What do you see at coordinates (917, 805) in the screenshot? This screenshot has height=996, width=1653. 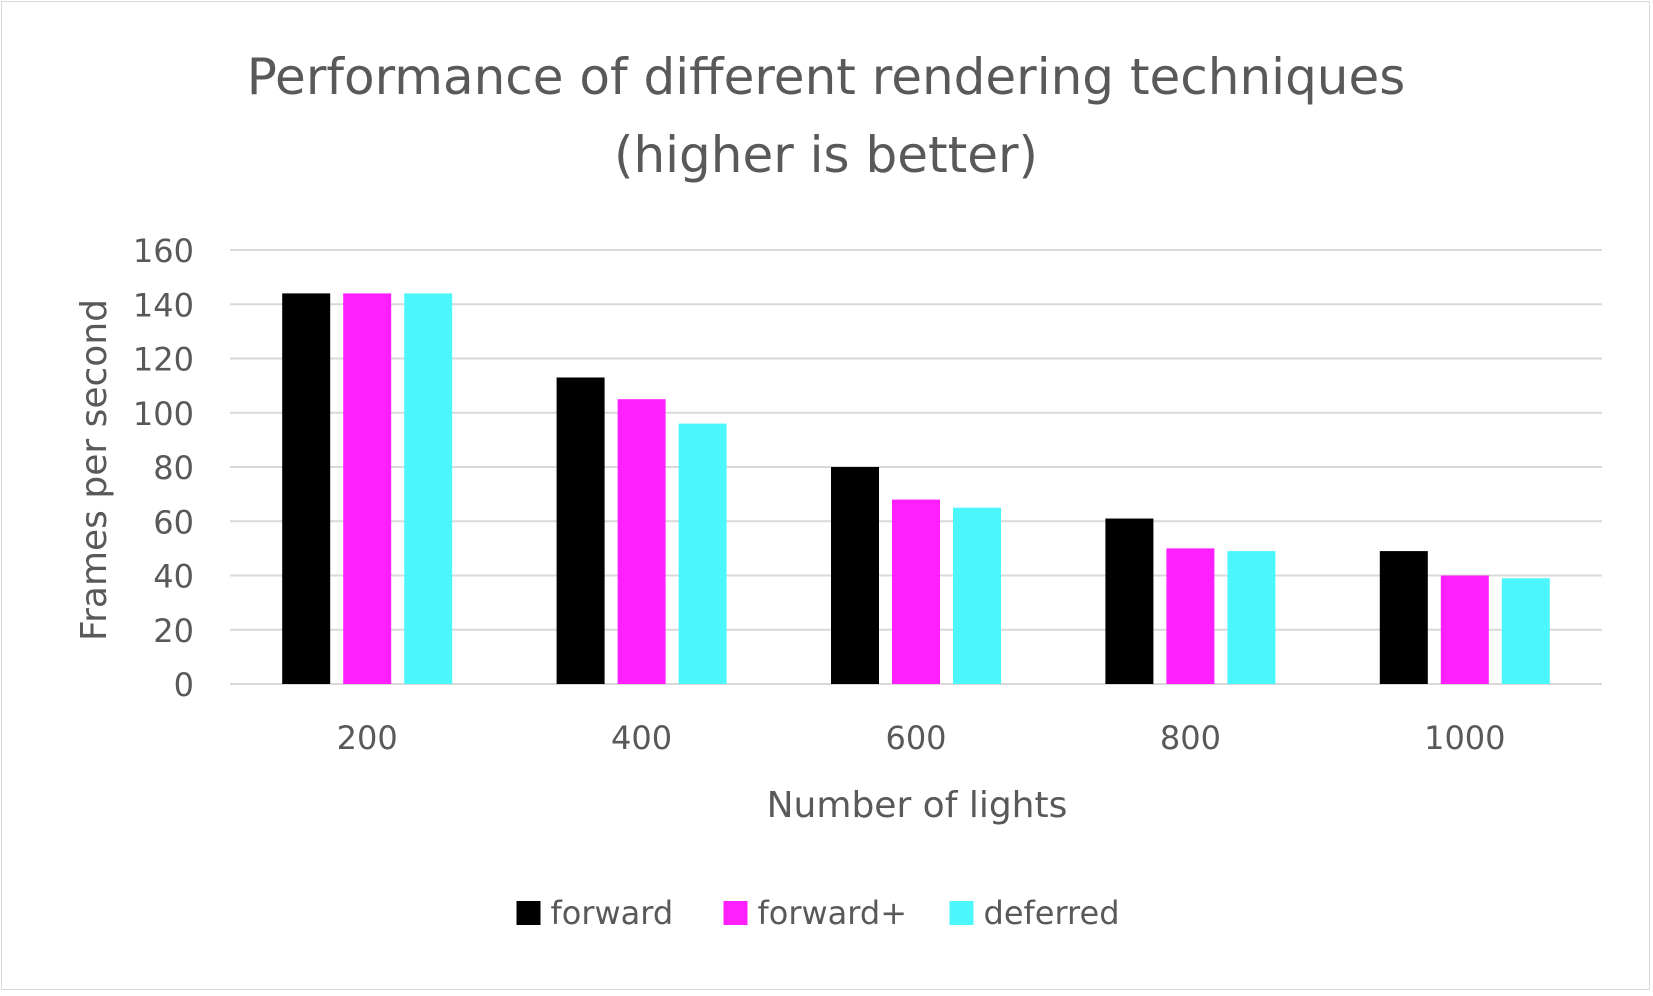 I see `x-axis-label: Number of lights` at bounding box center [917, 805].